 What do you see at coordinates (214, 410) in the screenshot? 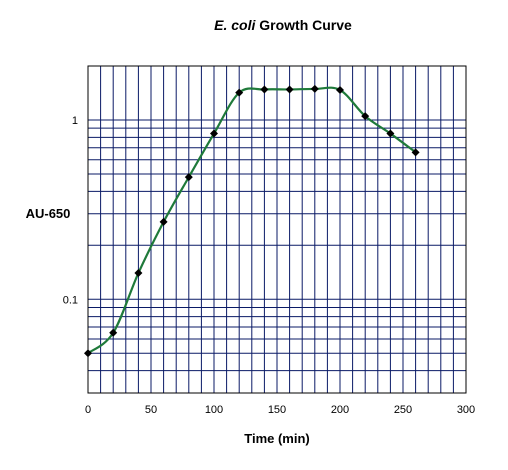
I see `x-tick-label: 100` at bounding box center [214, 410].